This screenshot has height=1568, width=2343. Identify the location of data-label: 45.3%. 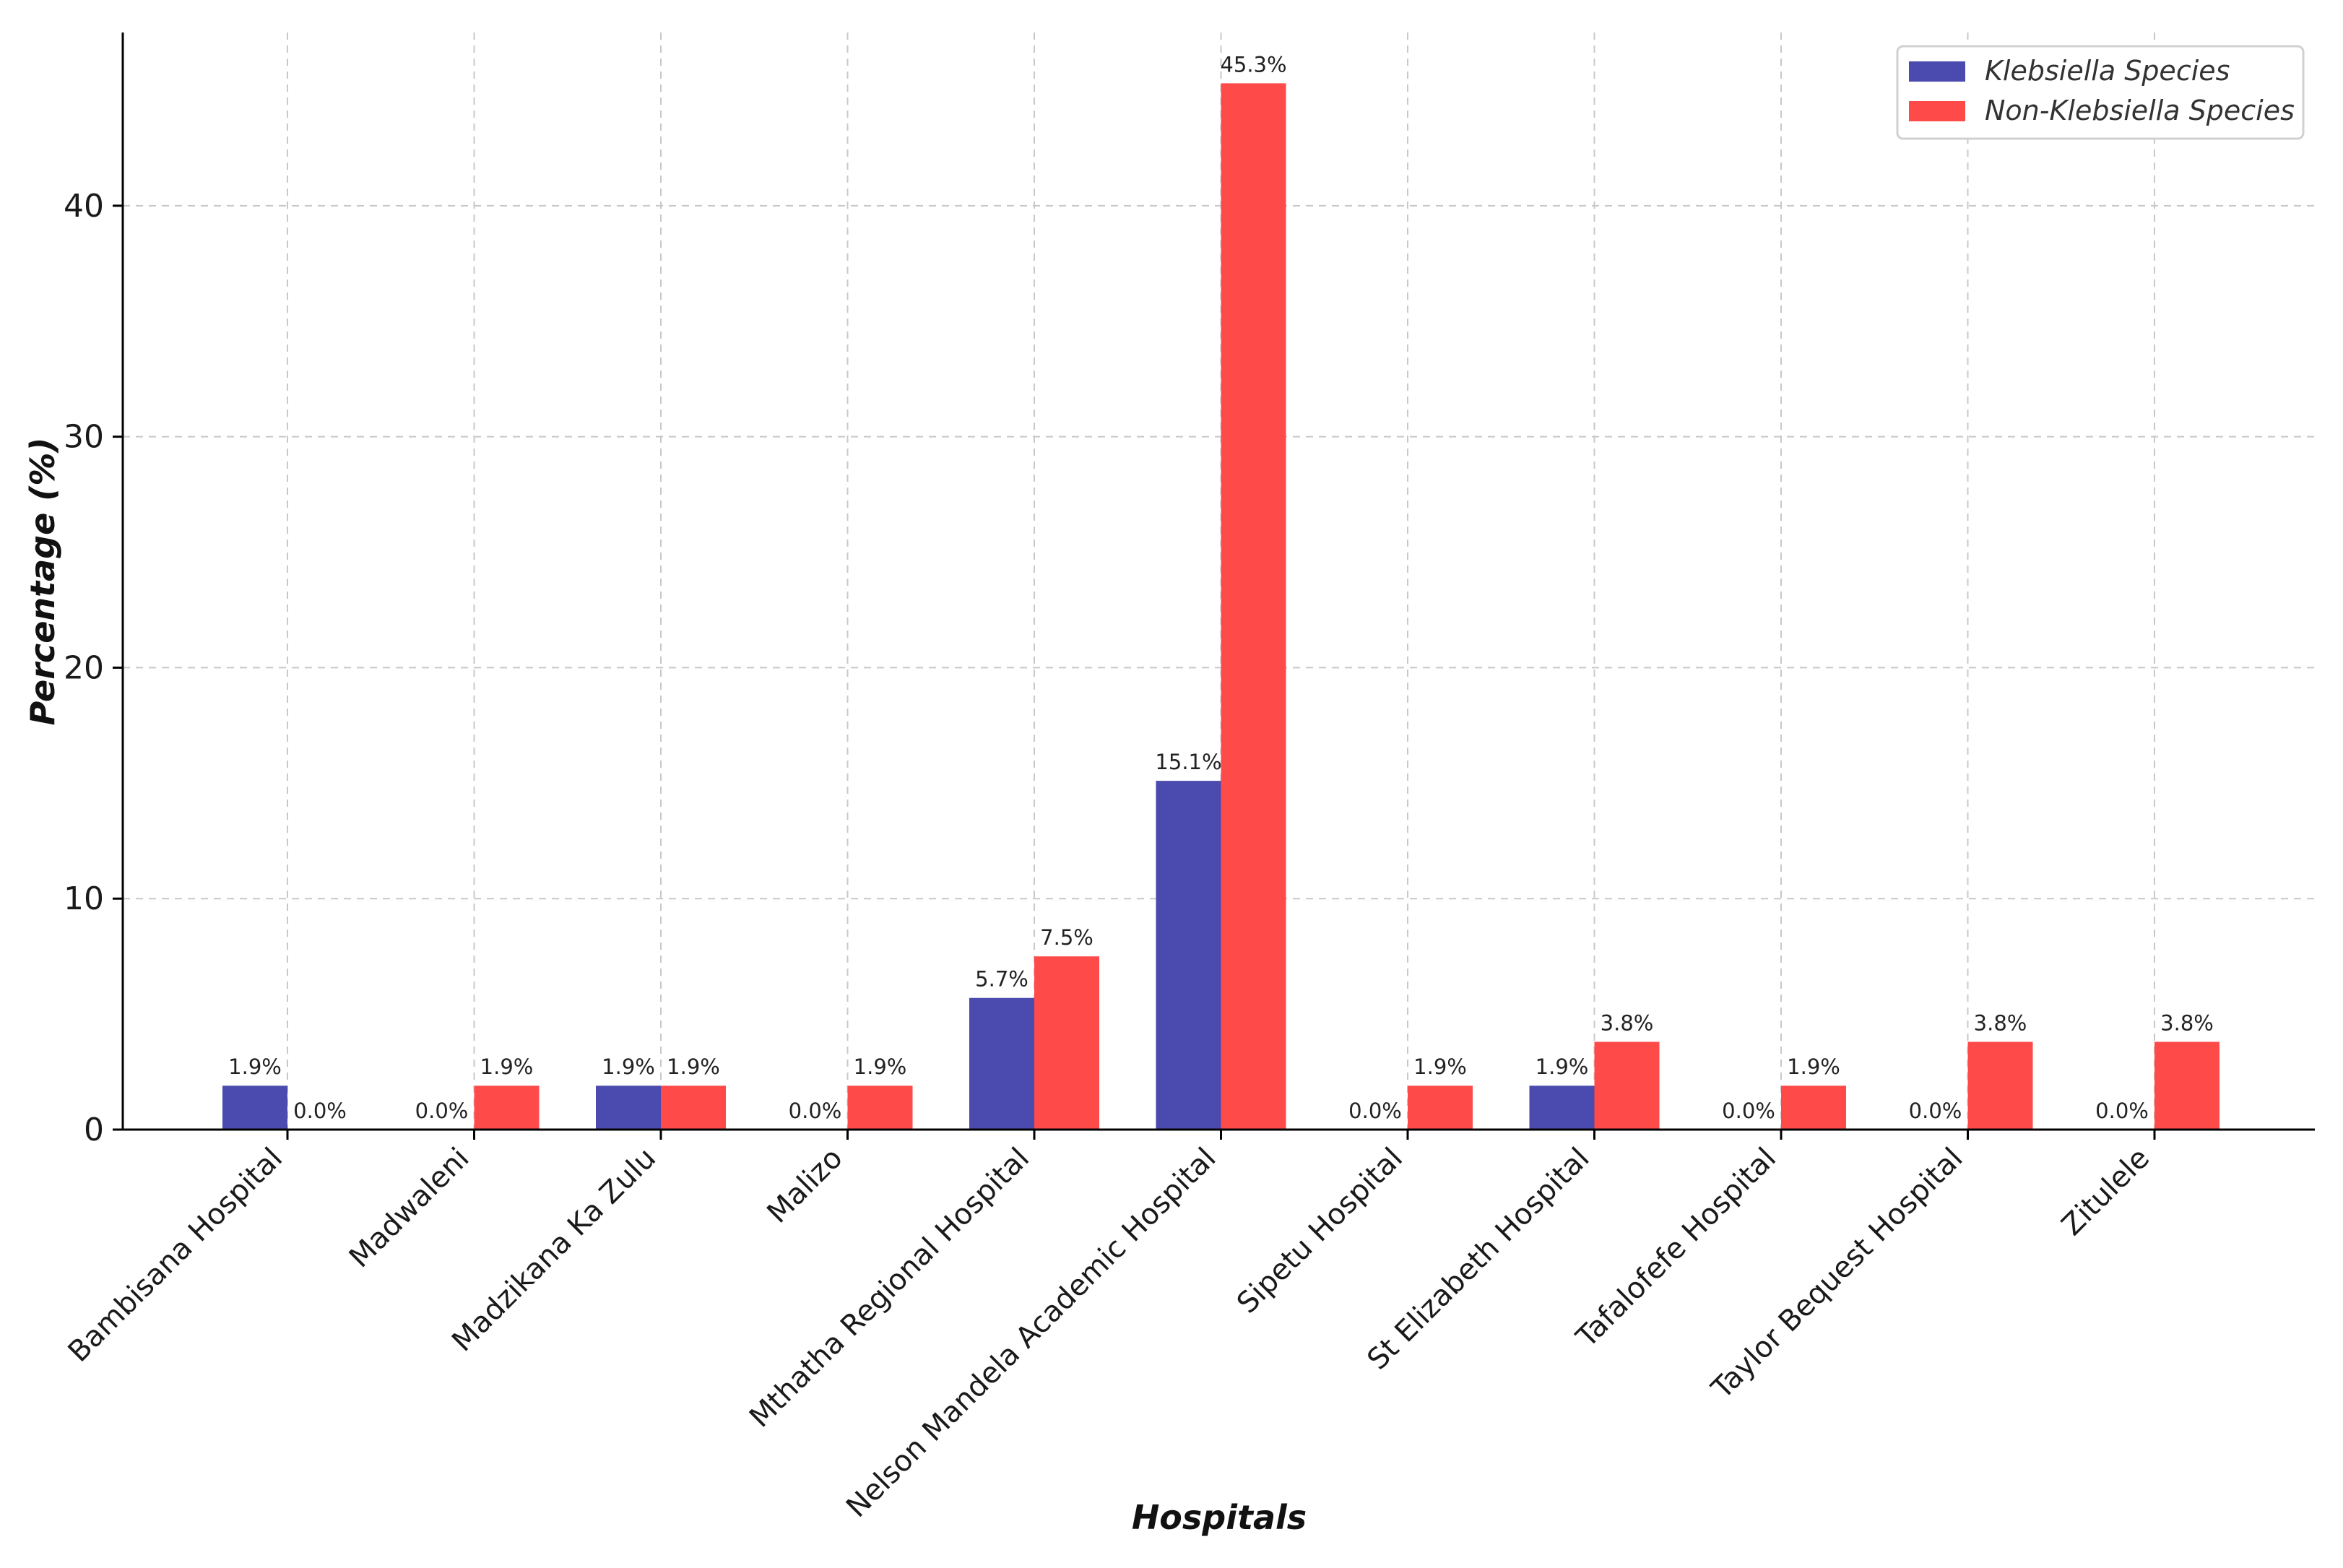
(1253, 64).